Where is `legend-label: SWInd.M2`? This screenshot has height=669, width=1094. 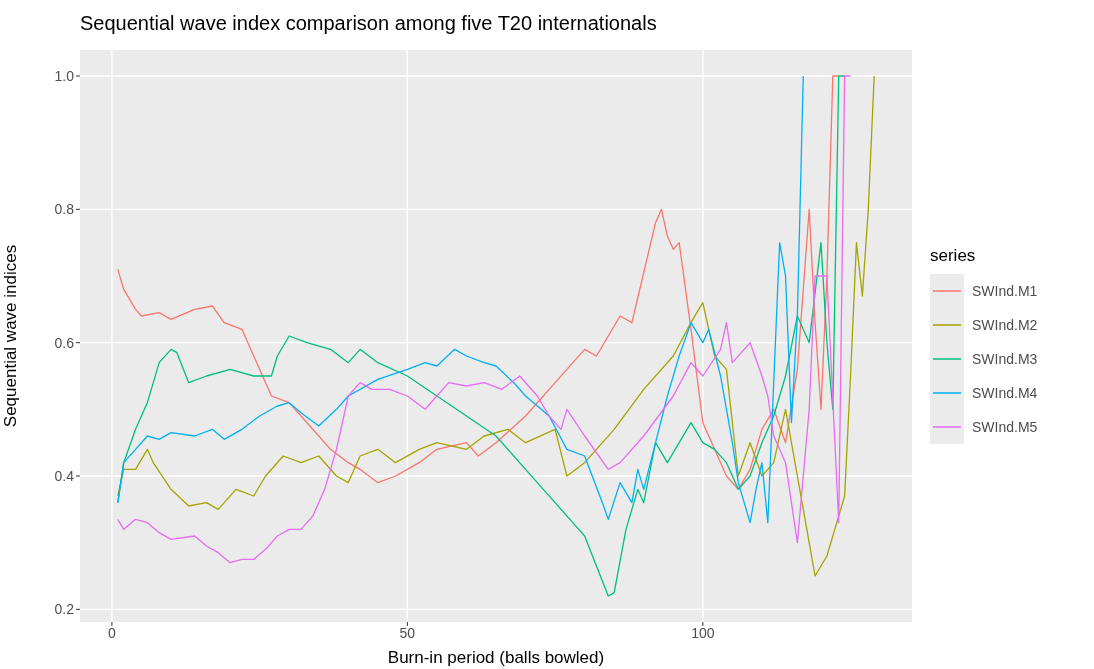
legend-label: SWInd.M2 is located at coordinates (1005, 325).